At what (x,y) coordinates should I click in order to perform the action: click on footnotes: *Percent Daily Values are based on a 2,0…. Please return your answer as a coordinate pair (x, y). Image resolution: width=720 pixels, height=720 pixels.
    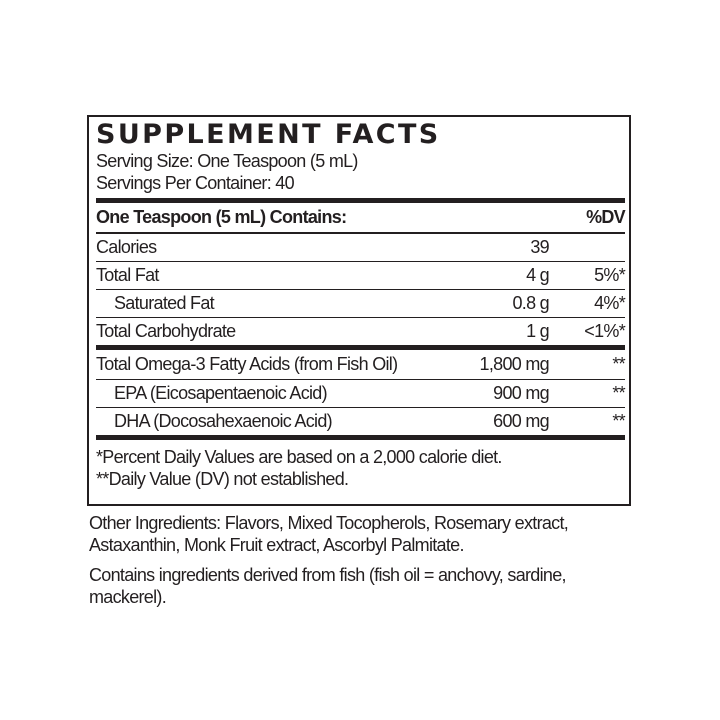
    Looking at the image, I should click on (360, 465).